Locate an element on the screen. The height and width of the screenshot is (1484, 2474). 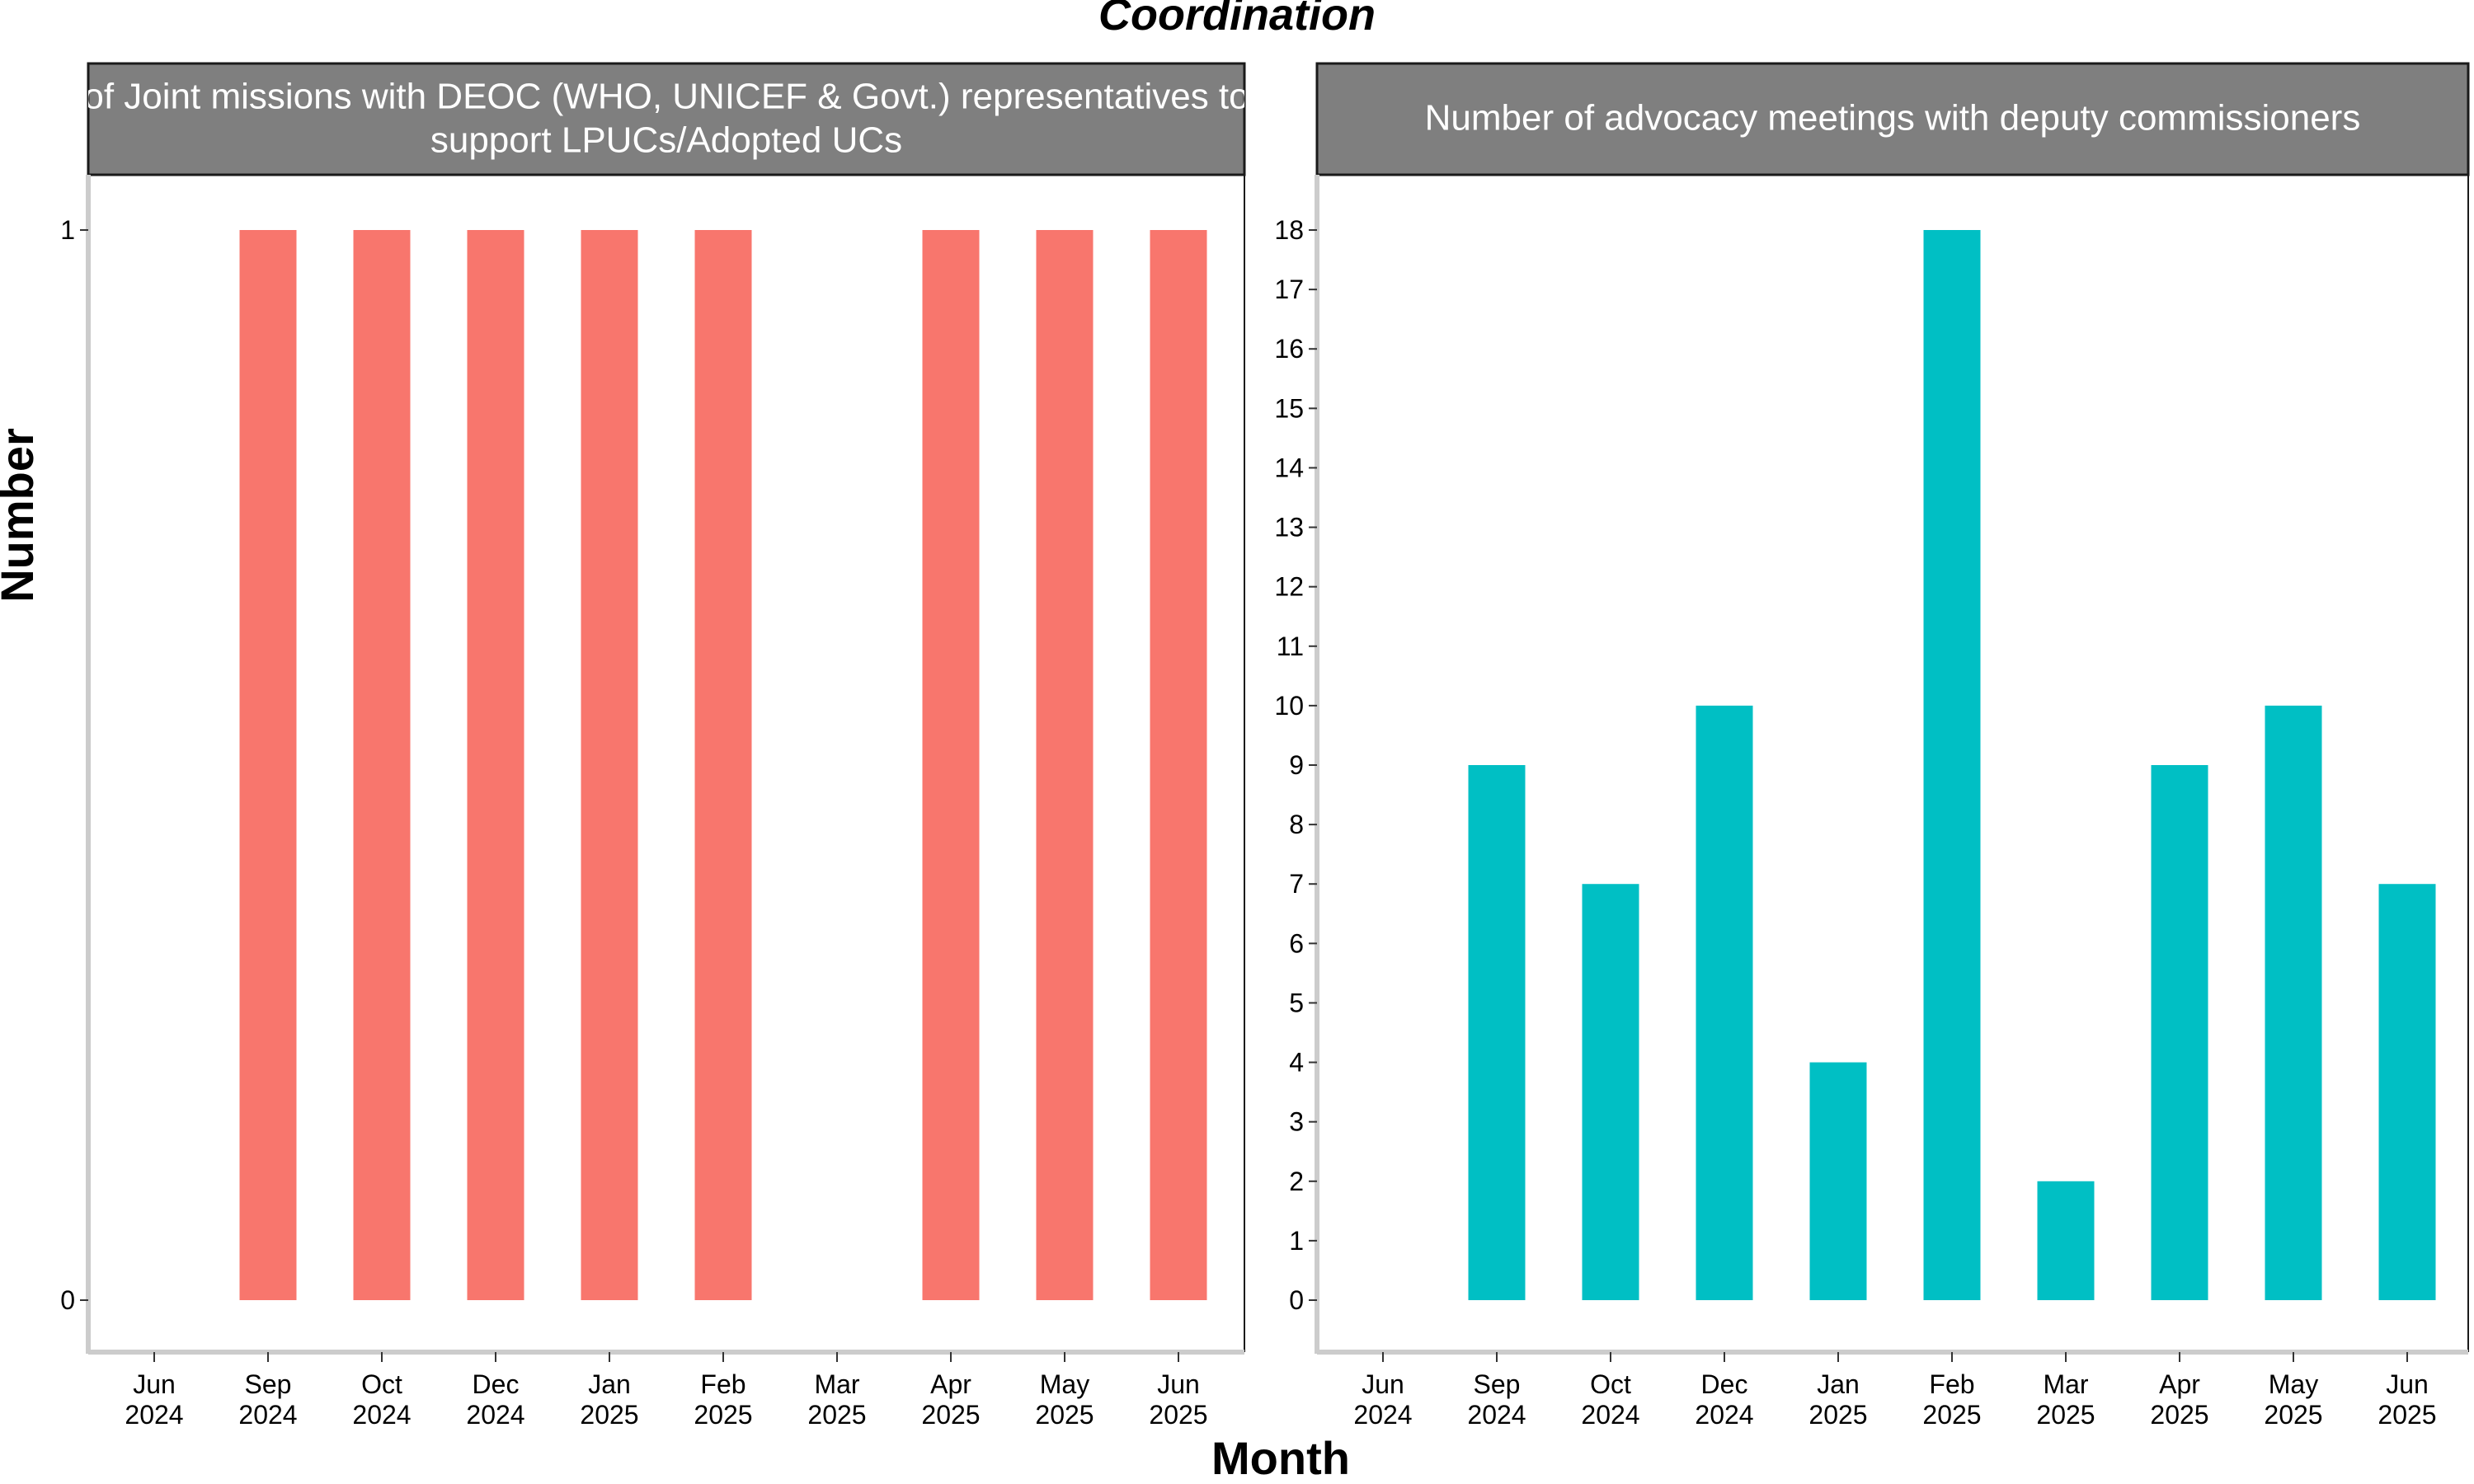
y-tick-label: 4 is located at coordinates (1296, 1063).